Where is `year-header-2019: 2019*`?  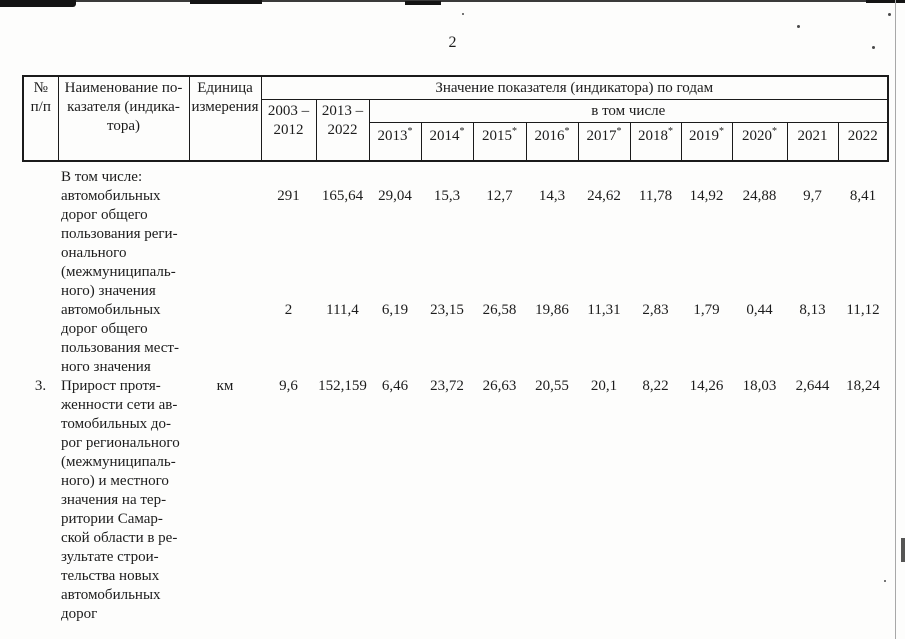 year-header-2019: 2019* is located at coordinates (706, 142).